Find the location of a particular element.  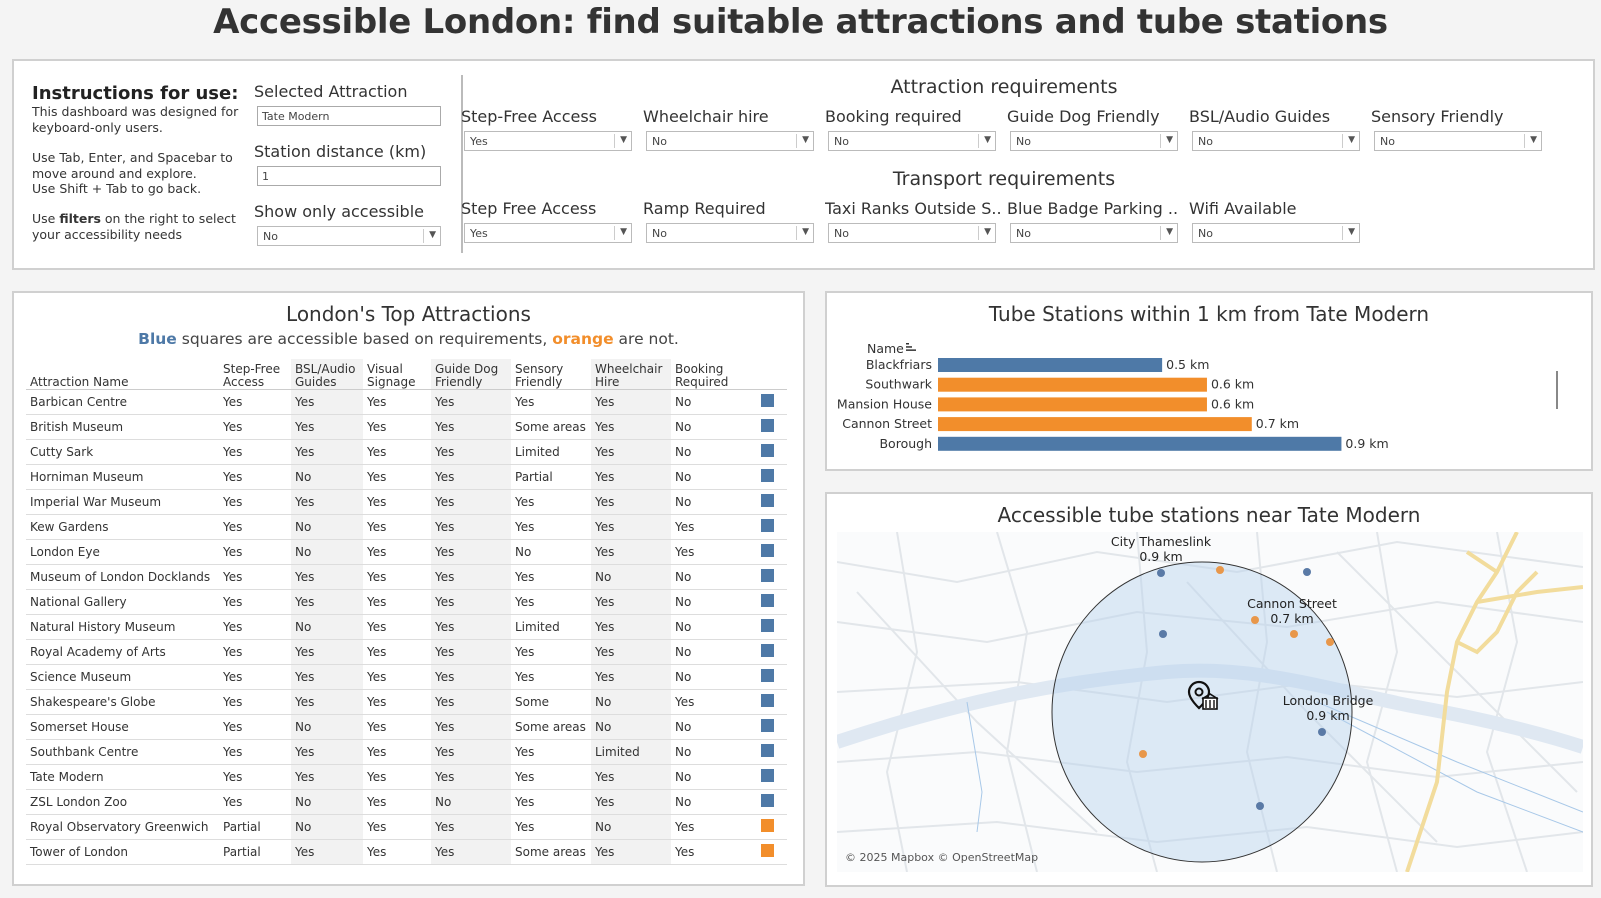

table-row: National Gallery Yes Yes Yes Yes Yes Yes No is located at coordinates (406, 602).